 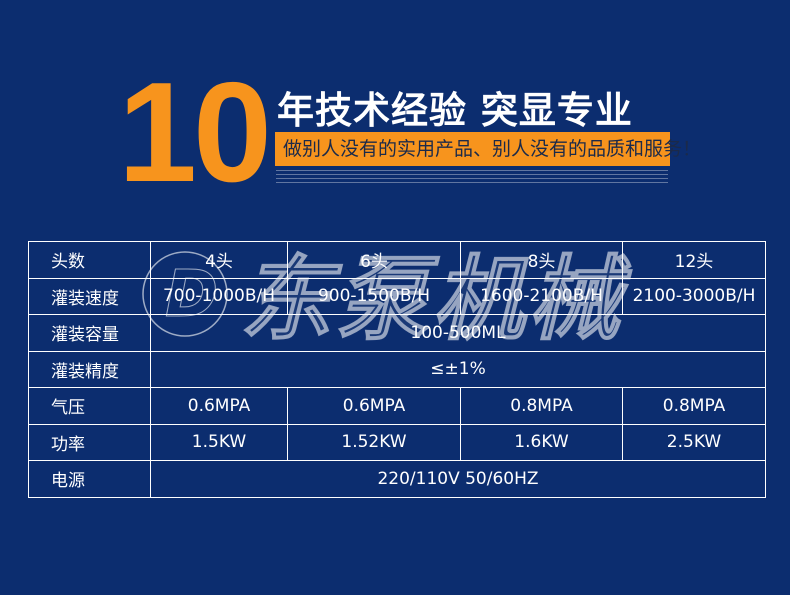 I want to click on headline: 年技术经验 突显专业, so click(x=455, y=110).